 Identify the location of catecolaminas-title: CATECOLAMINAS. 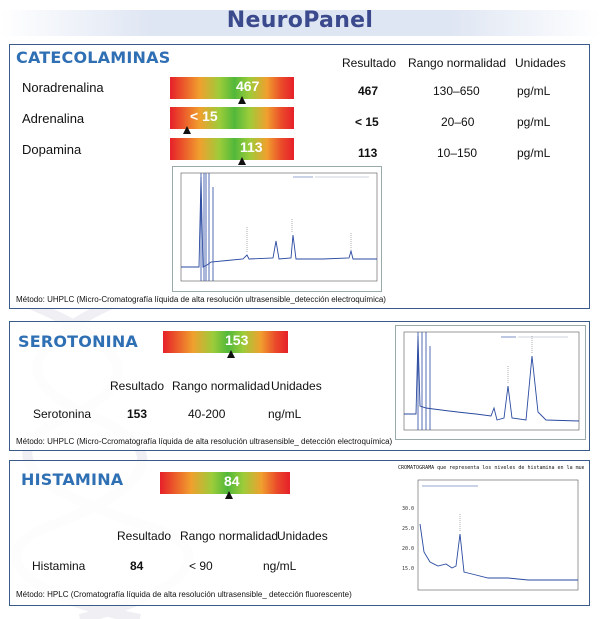
(93, 57).